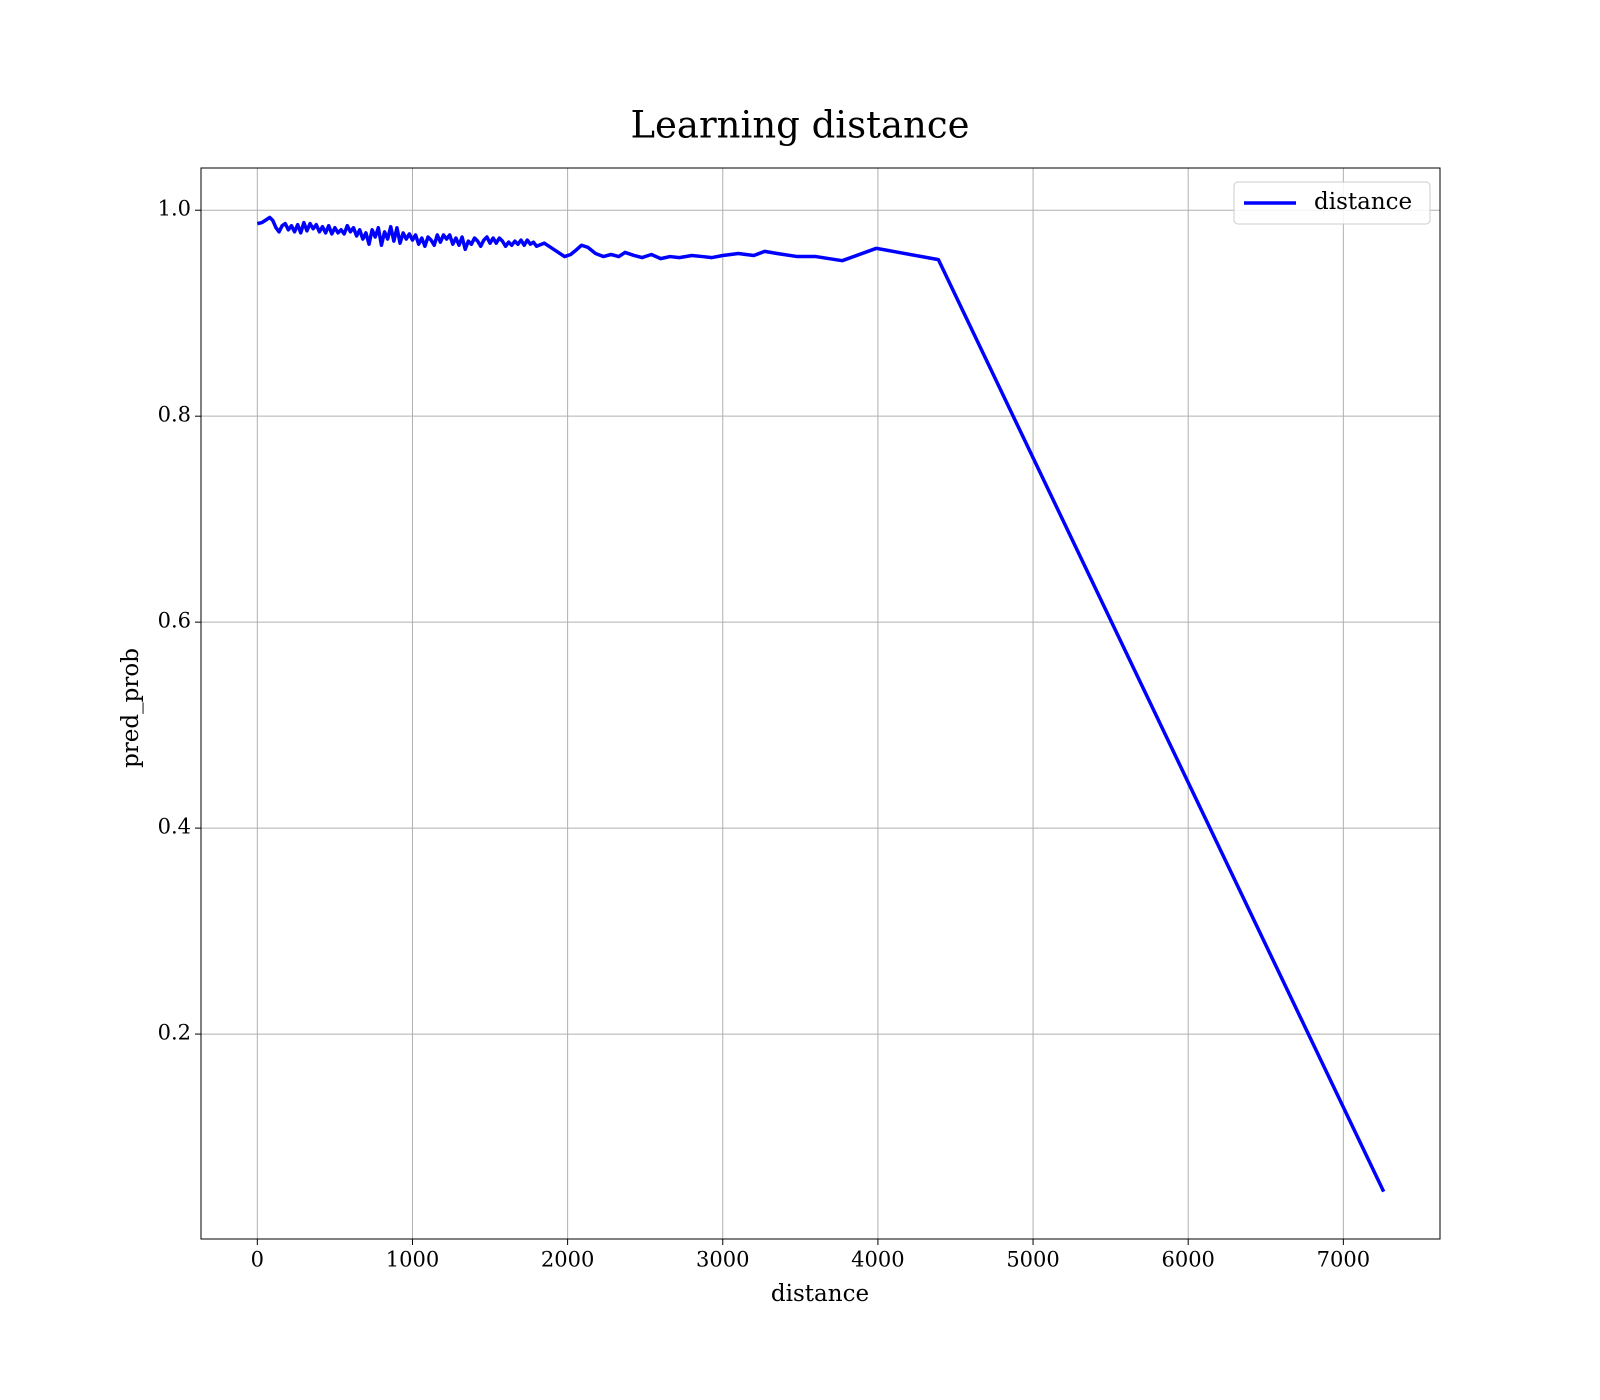 The width and height of the screenshot is (1600, 1400). I want to click on legend-box, so click(1332, 203).